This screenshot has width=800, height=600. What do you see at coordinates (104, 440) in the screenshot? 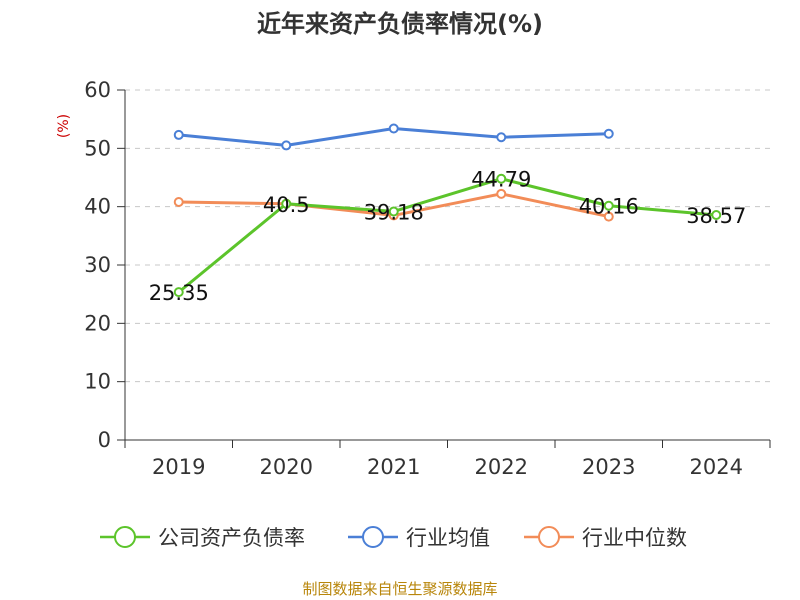
I see `y-tick-label: 0` at bounding box center [104, 440].